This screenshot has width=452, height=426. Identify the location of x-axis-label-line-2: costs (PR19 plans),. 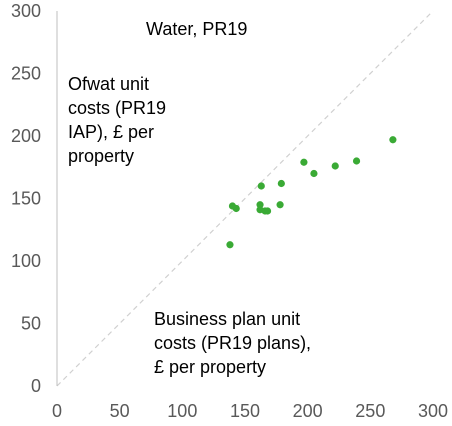
(232, 343).